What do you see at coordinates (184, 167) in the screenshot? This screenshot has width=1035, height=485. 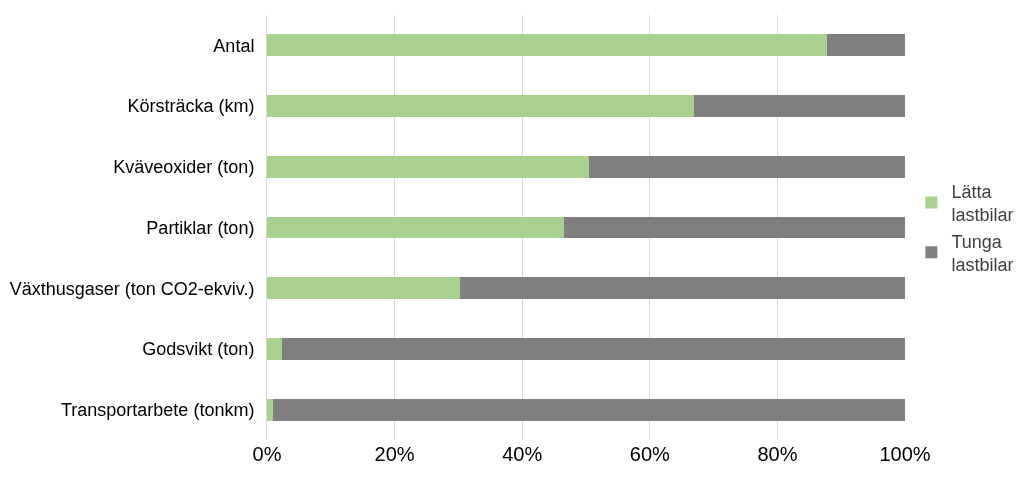 I see `y-tick-label: Kväveoxider (ton)` at bounding box center [184, 167].